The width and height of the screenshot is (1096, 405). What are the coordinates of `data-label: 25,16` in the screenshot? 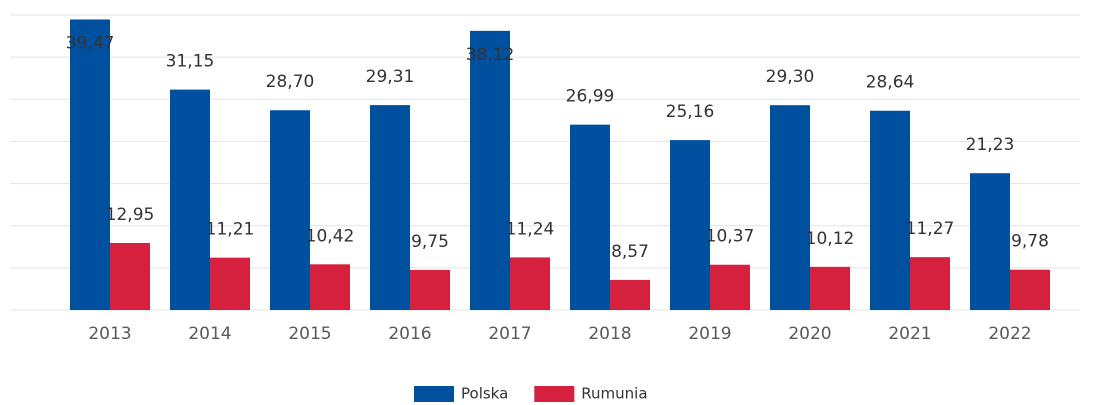 It's located at (690, 112).